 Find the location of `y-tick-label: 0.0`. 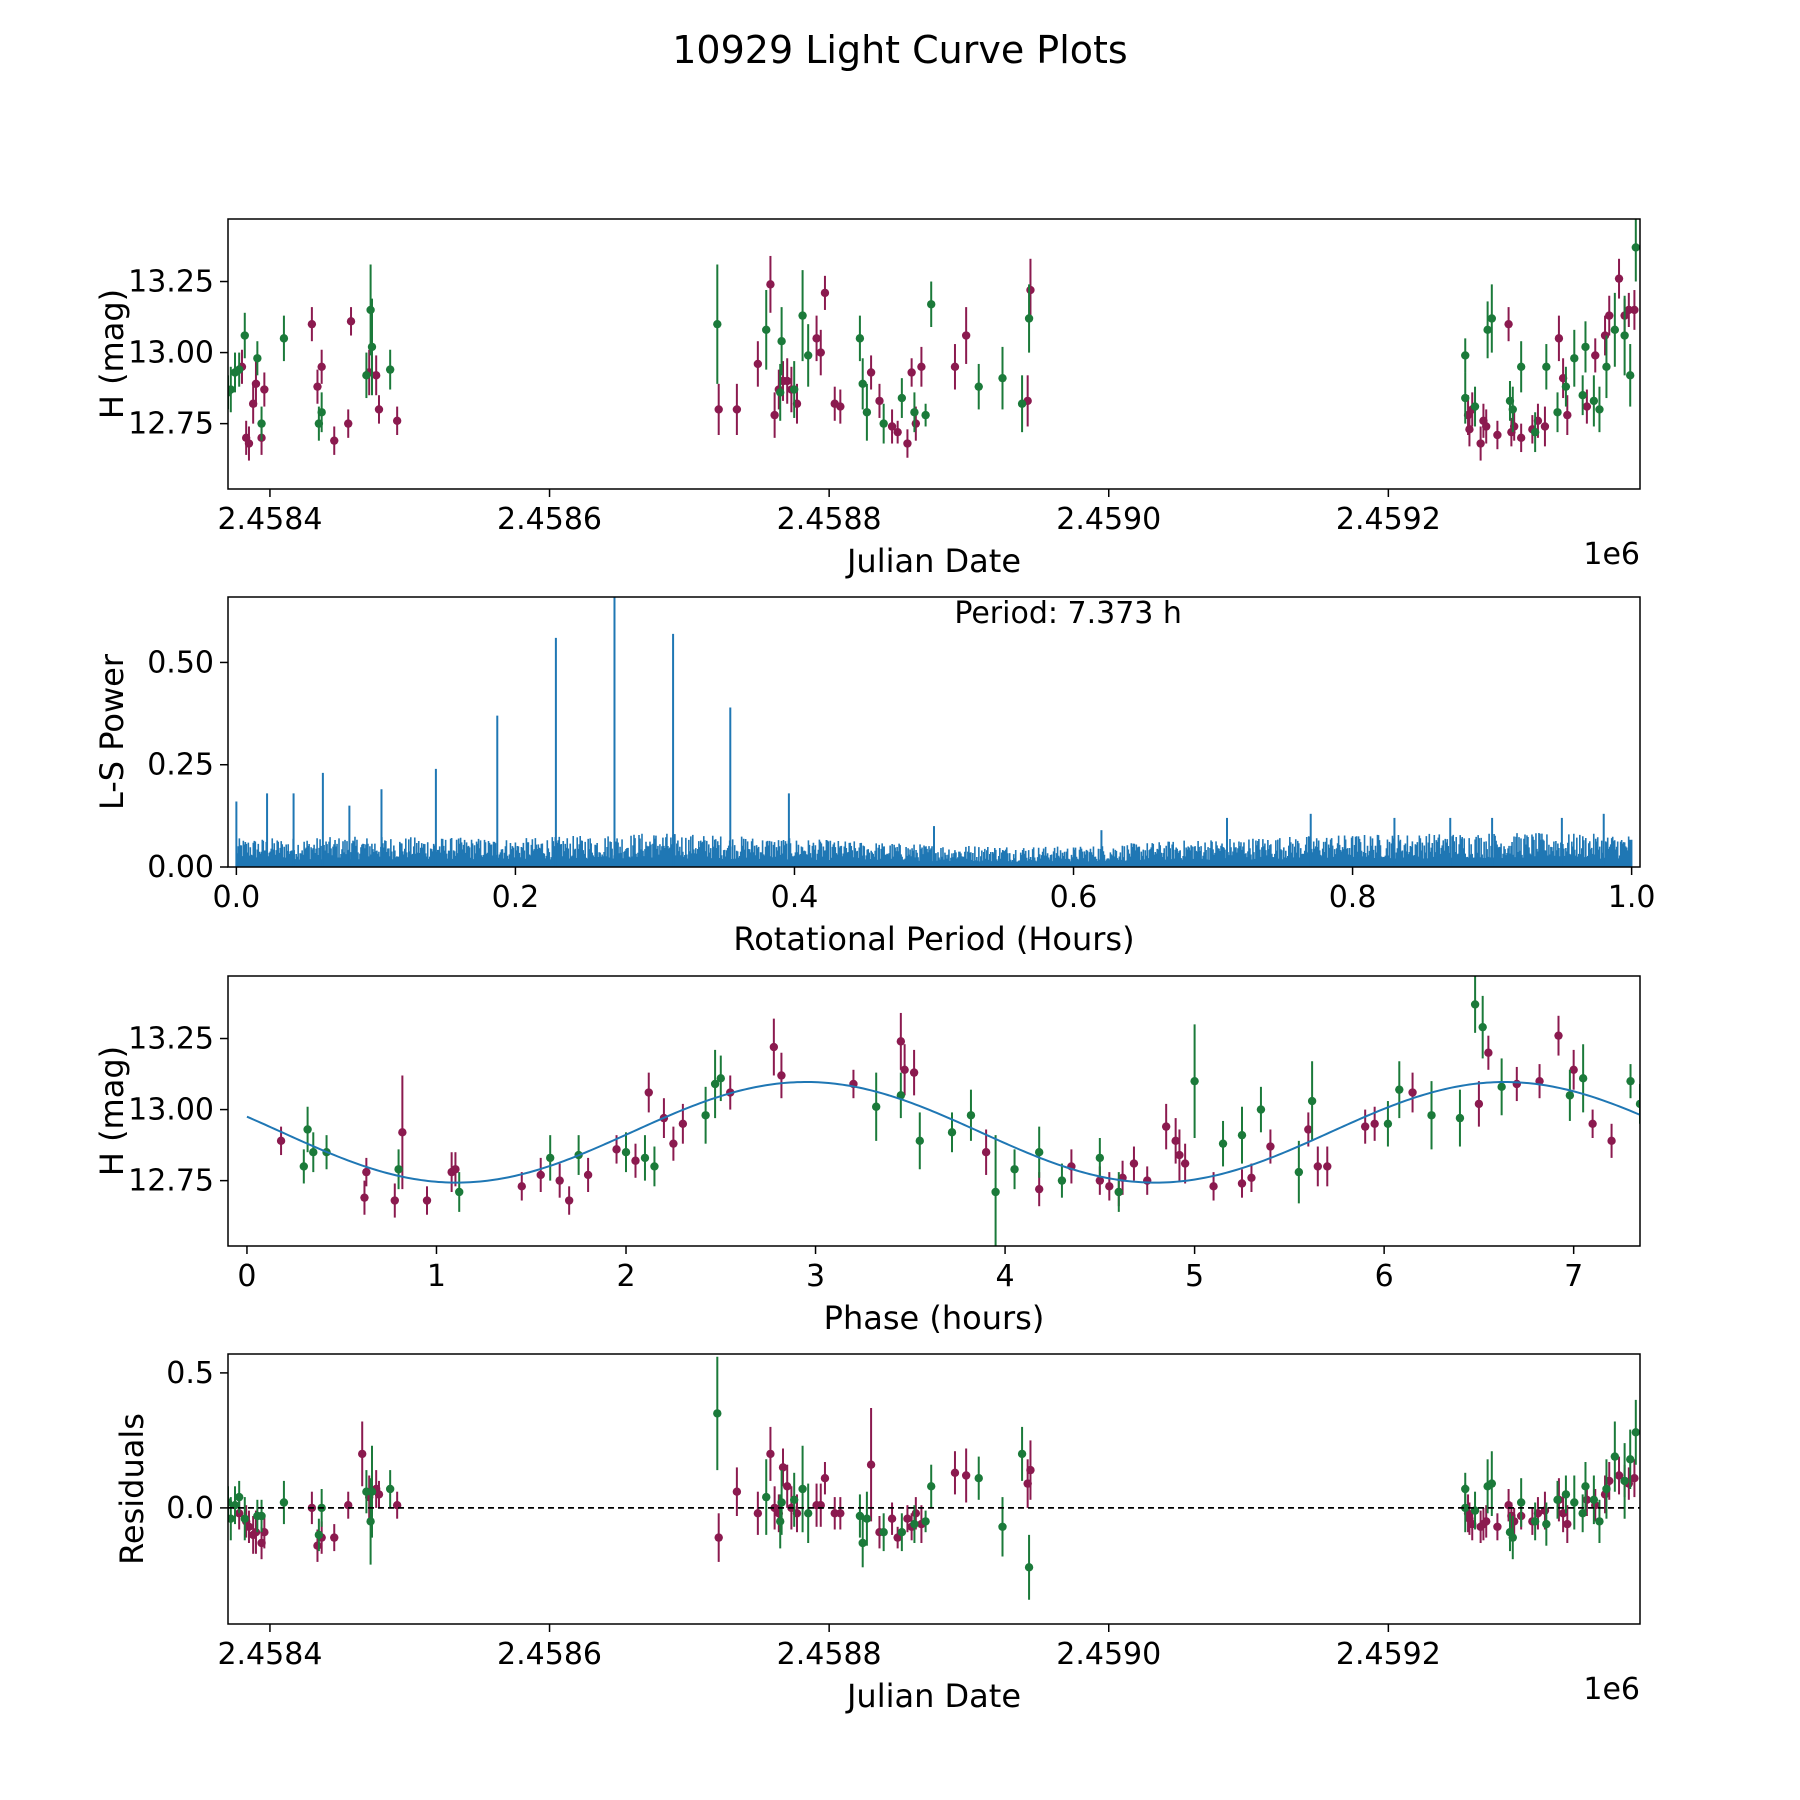

y-tick-label: 0.0 is located at coordinates (190, 1508).